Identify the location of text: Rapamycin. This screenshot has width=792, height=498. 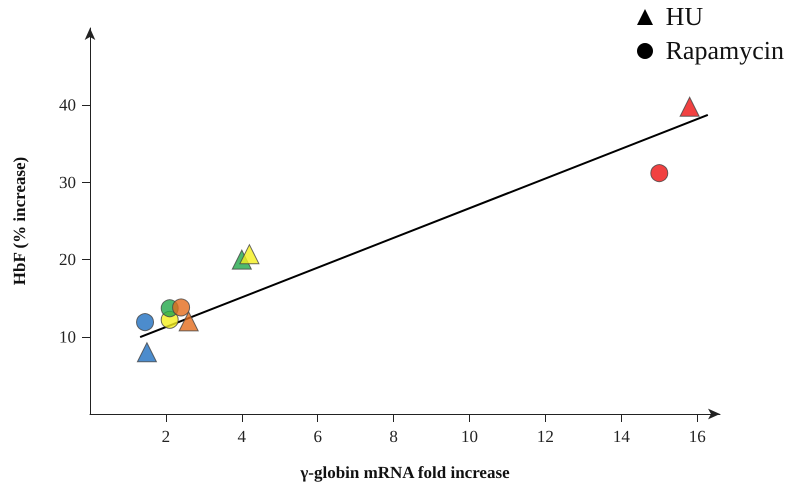
(725, 51).